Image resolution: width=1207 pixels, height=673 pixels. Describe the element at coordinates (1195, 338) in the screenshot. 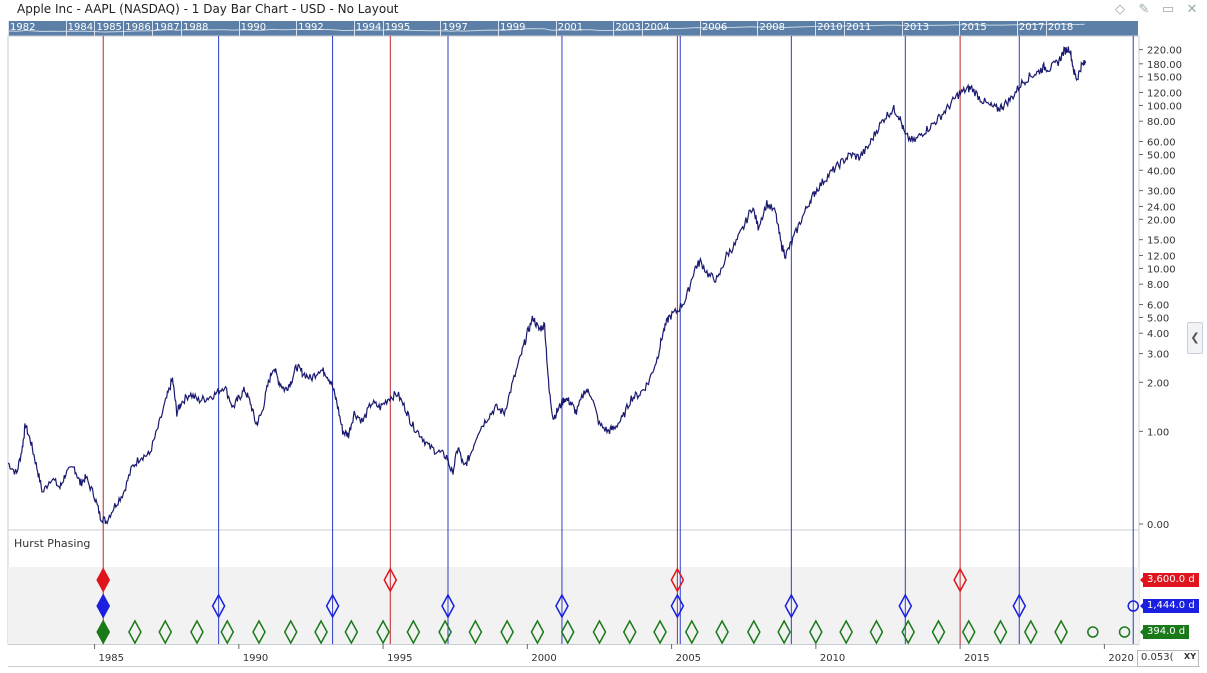

I see `collapse-panel-icon: ❮` at that location.